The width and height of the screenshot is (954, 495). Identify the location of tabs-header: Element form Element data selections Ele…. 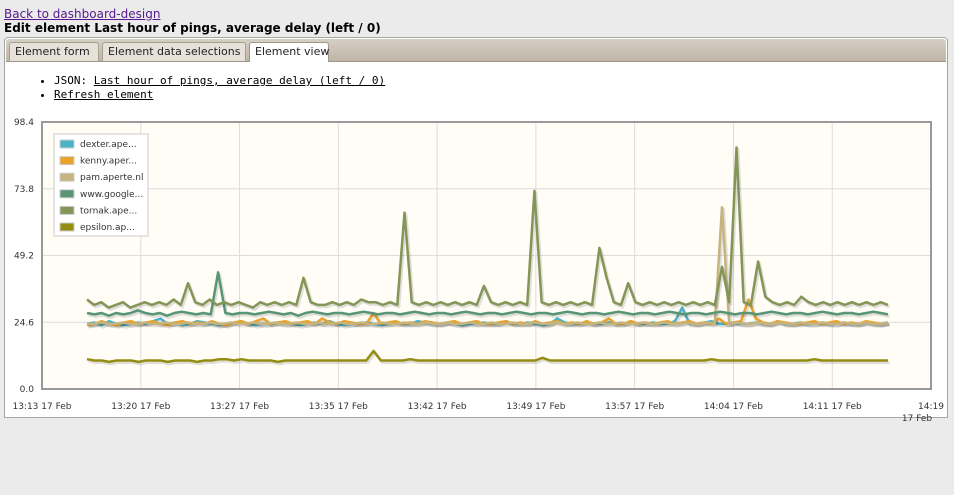
(476, 50).